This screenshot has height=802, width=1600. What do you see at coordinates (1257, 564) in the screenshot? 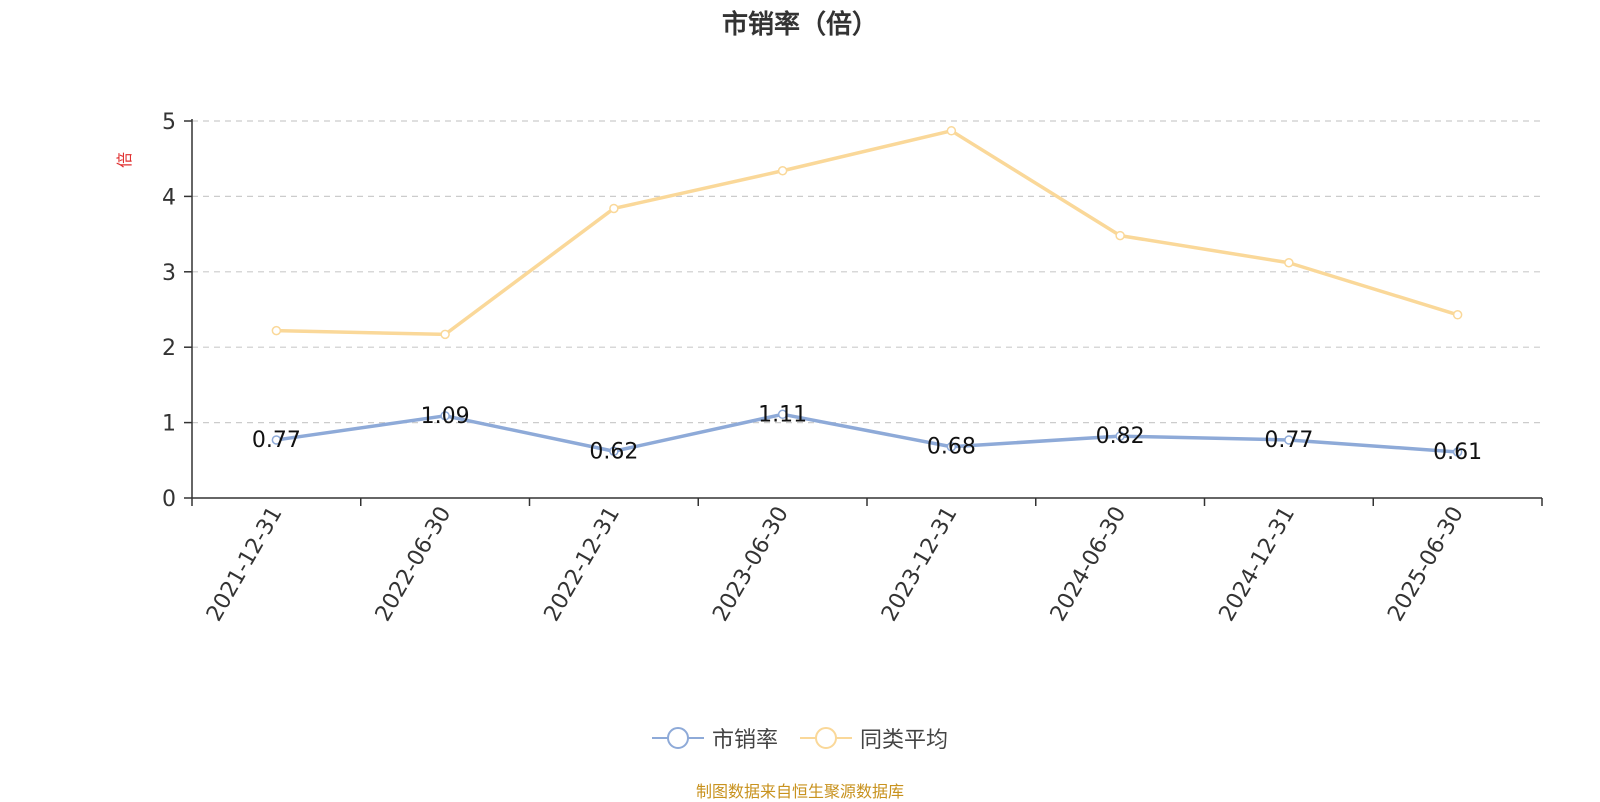
I see `x-tick-label: 2024-12-31` at bounding box center [1257, 564].